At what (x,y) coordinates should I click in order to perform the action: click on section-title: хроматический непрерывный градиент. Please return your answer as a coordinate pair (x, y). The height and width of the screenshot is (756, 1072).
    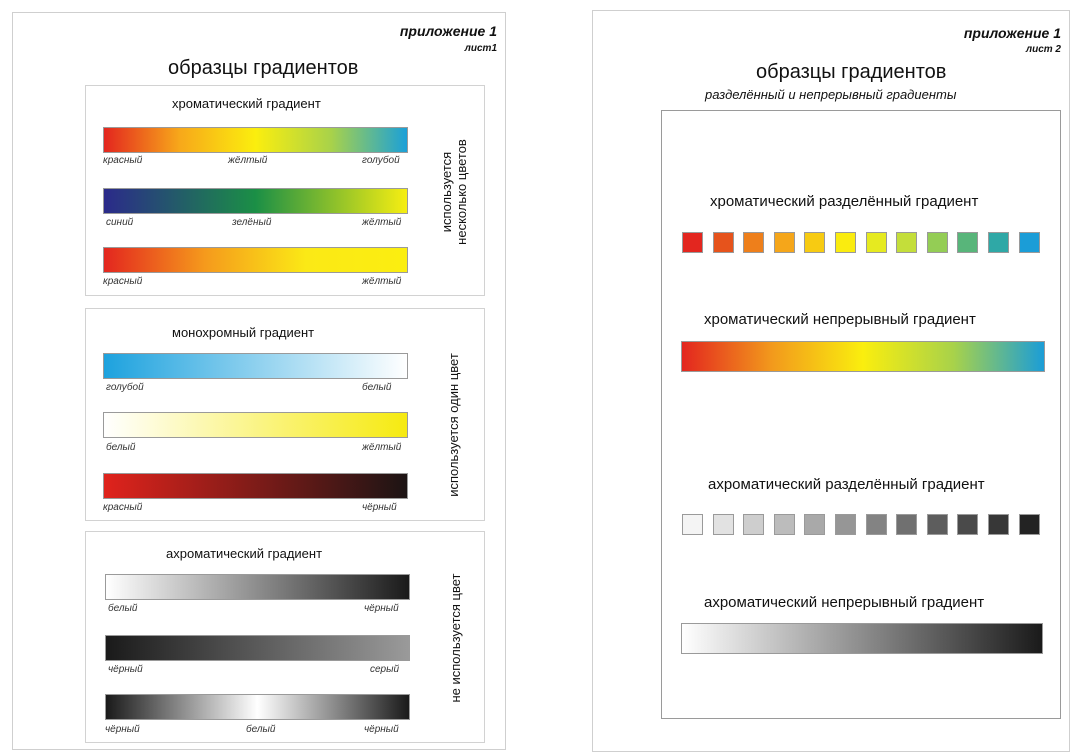
    Looking at the image, I should click on (840, 319).